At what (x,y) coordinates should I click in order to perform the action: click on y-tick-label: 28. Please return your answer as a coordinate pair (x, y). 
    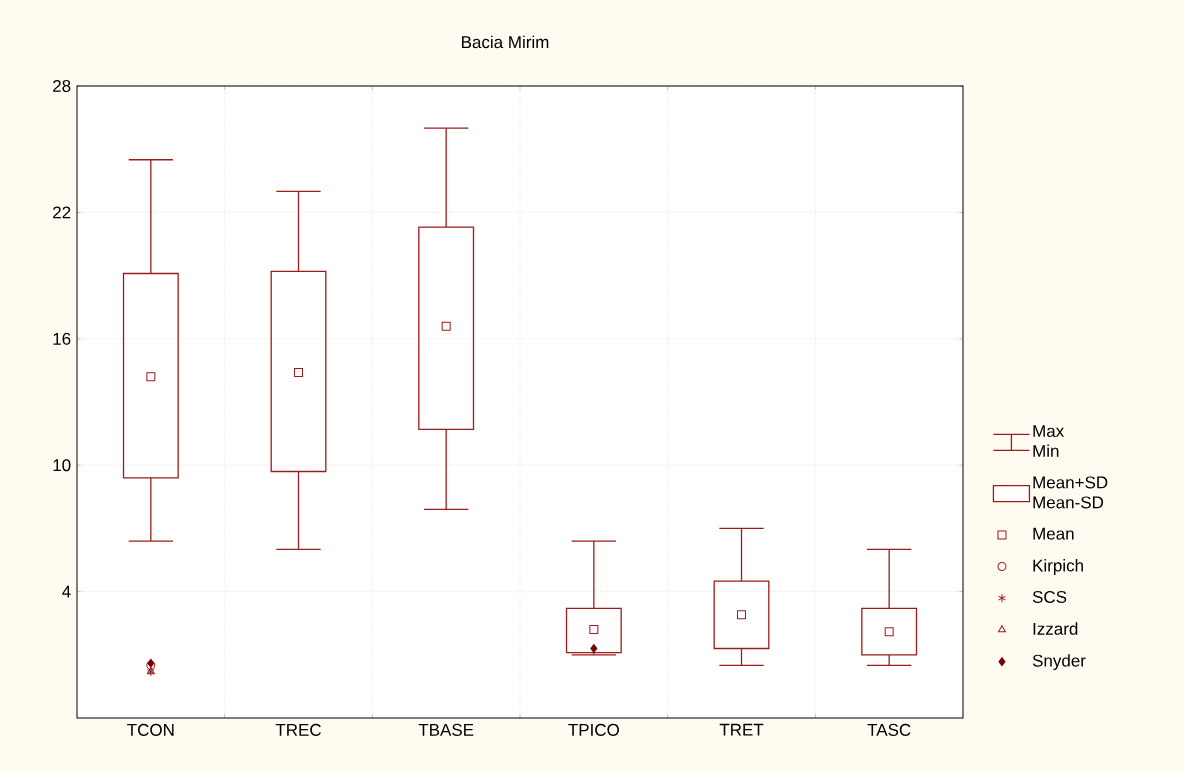
    Looking at the image, I should click on (62, 86).